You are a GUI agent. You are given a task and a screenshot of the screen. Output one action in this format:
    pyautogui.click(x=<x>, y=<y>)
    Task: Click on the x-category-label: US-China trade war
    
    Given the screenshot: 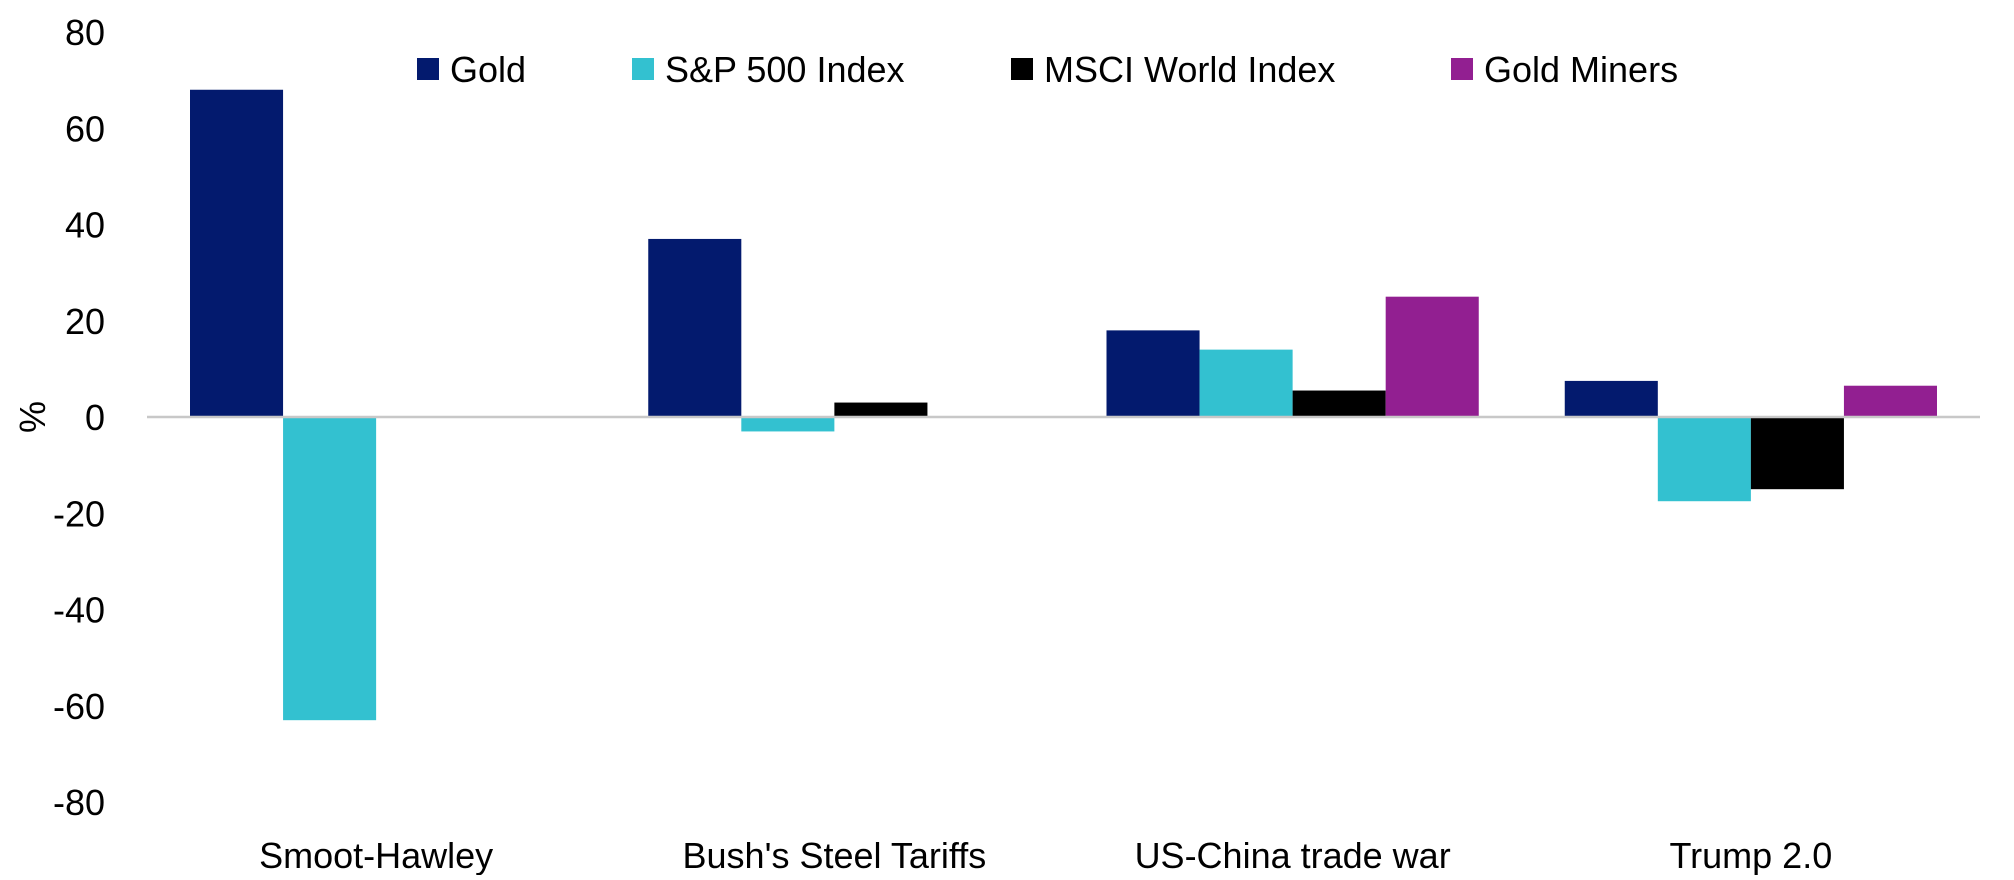 What is the action you would take?
    pyautogui.click(x=1293, y=855)
    